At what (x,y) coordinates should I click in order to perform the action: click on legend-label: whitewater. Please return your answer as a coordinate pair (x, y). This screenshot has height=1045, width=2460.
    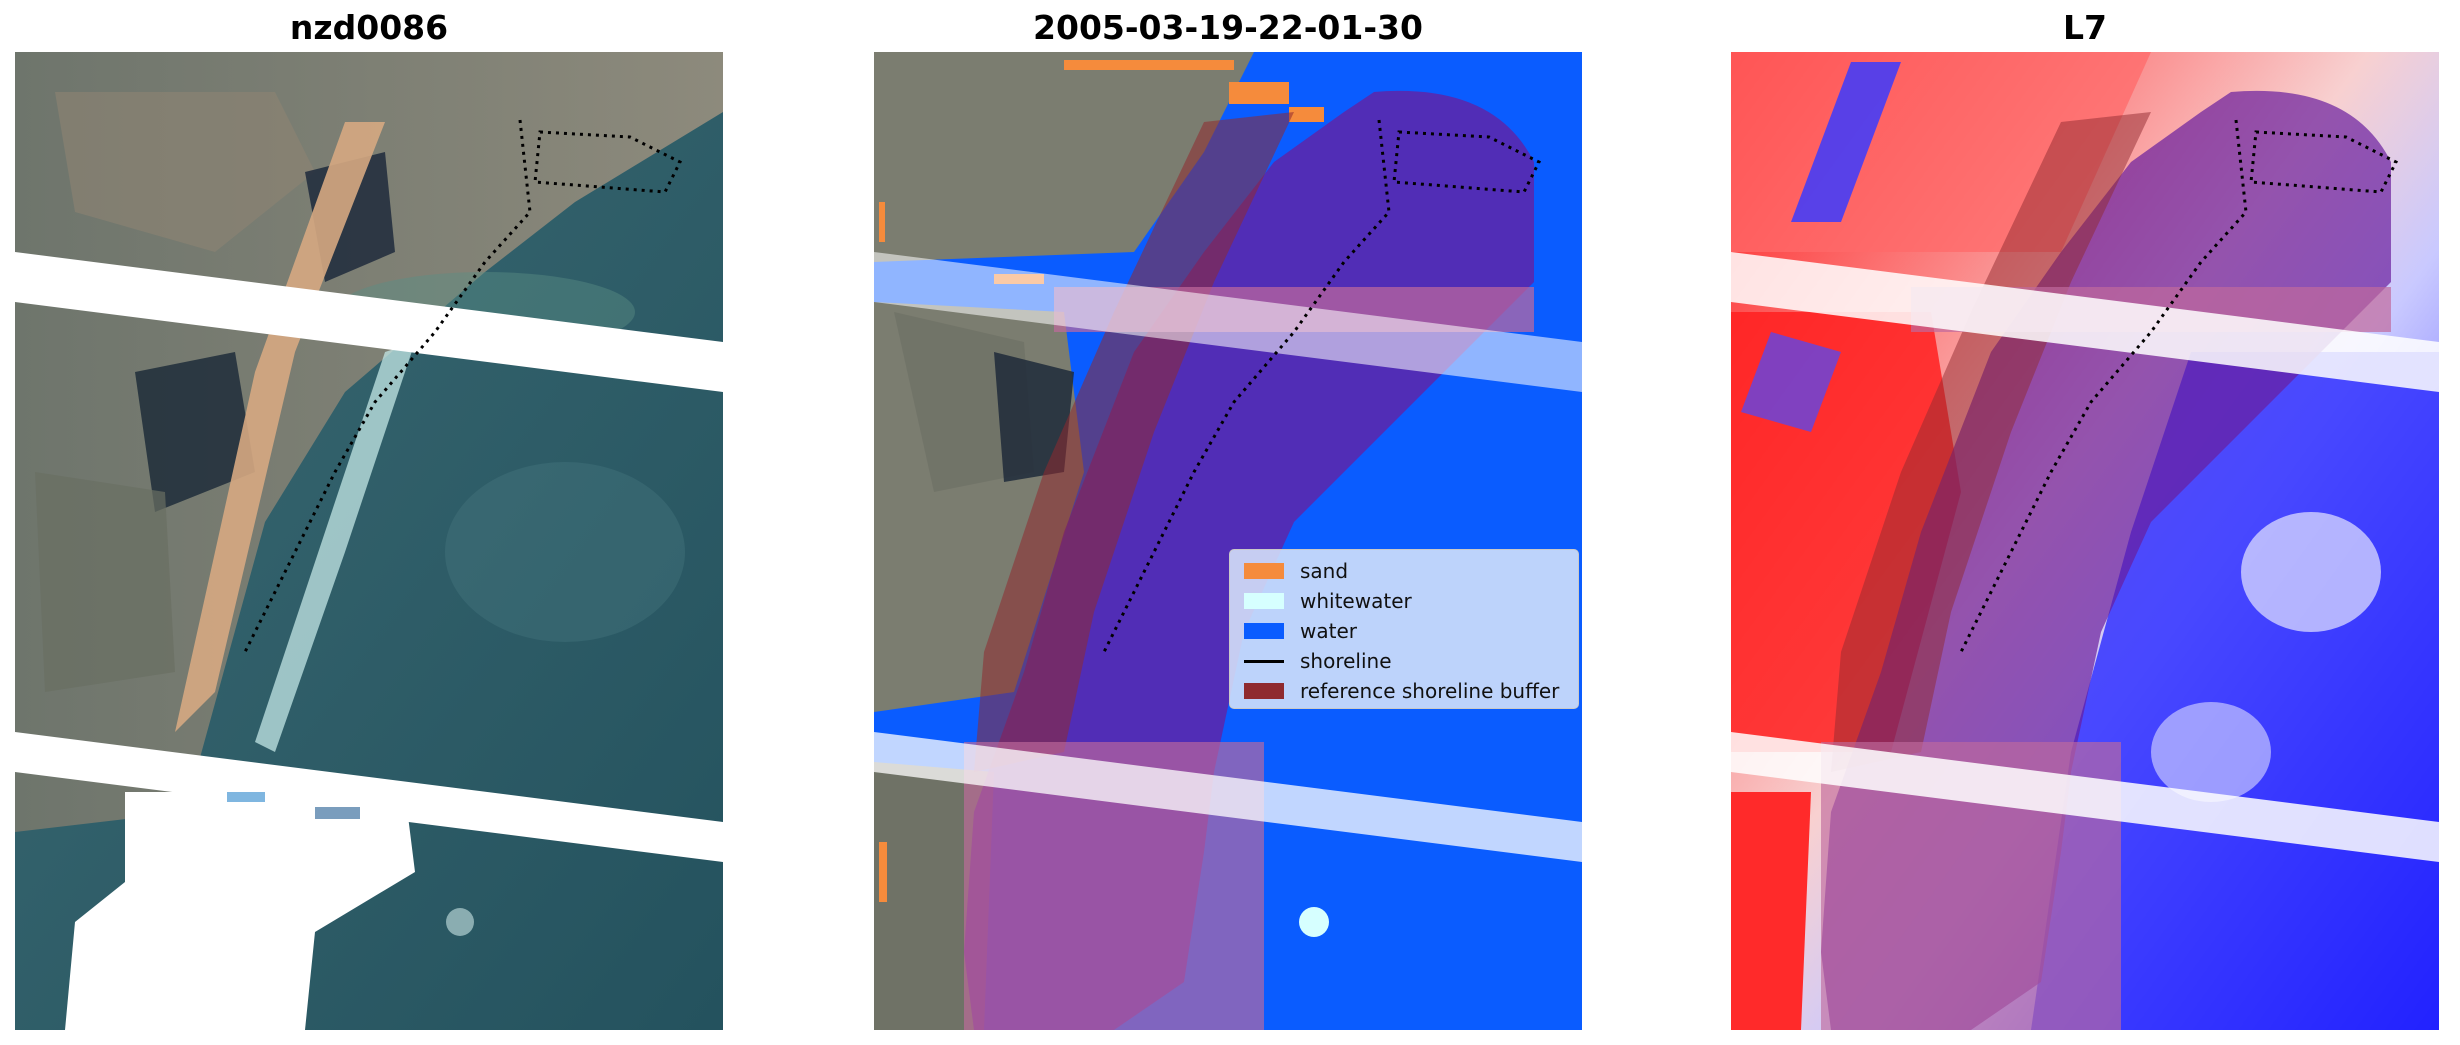
    Looking at the image, I should click on (1356, 601).